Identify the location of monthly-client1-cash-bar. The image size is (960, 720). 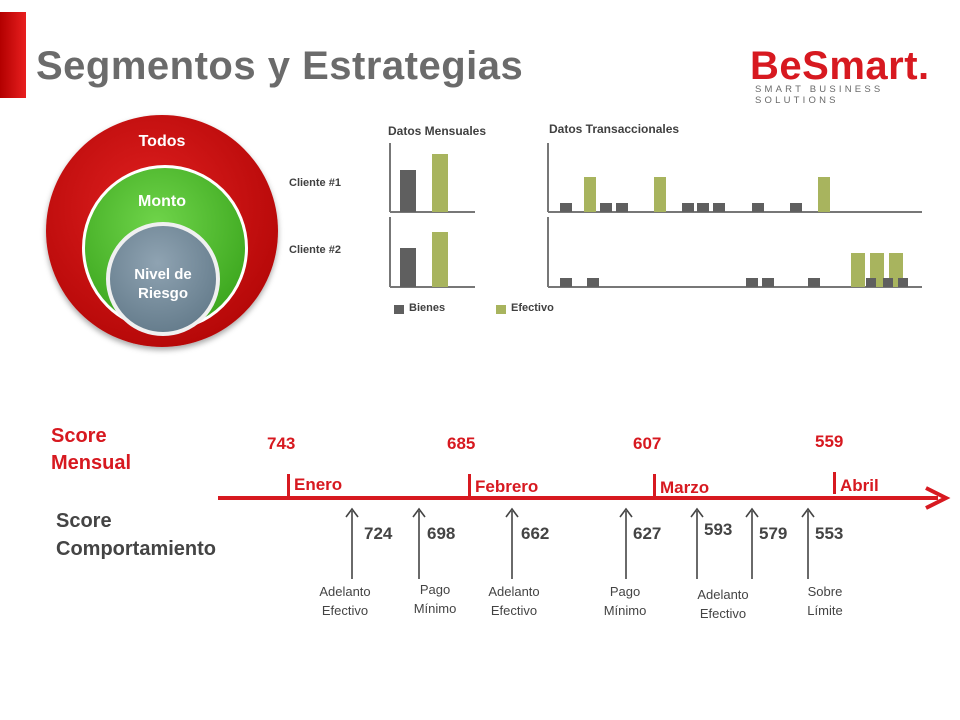
(440, 183).